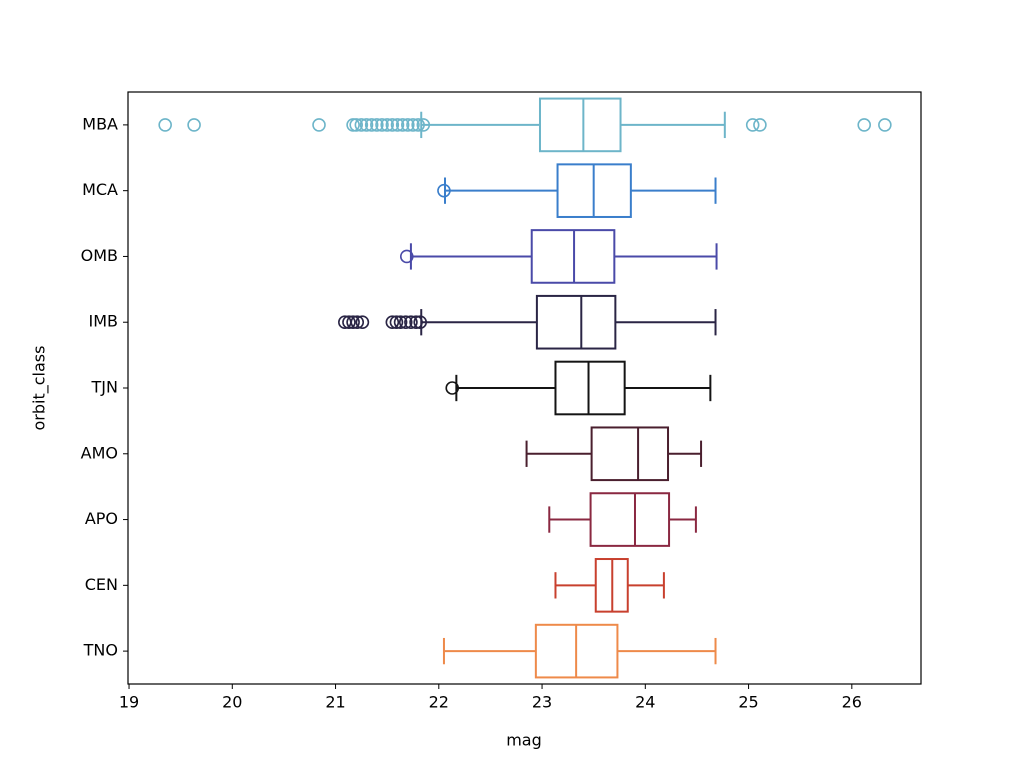 This screenshot has width=1024, height=768. Describe the element at coordinates (104, 387) in the screenshot. I see `y-tick-label: TJN` at that location.